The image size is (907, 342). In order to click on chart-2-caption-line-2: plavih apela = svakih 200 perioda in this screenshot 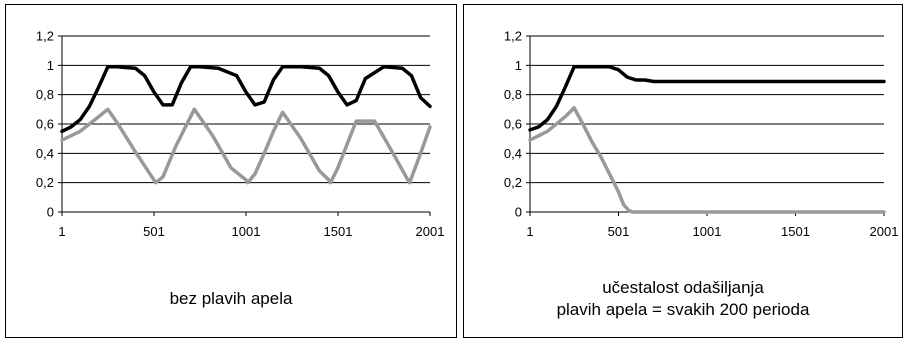, I will do `click(683, 309)`.